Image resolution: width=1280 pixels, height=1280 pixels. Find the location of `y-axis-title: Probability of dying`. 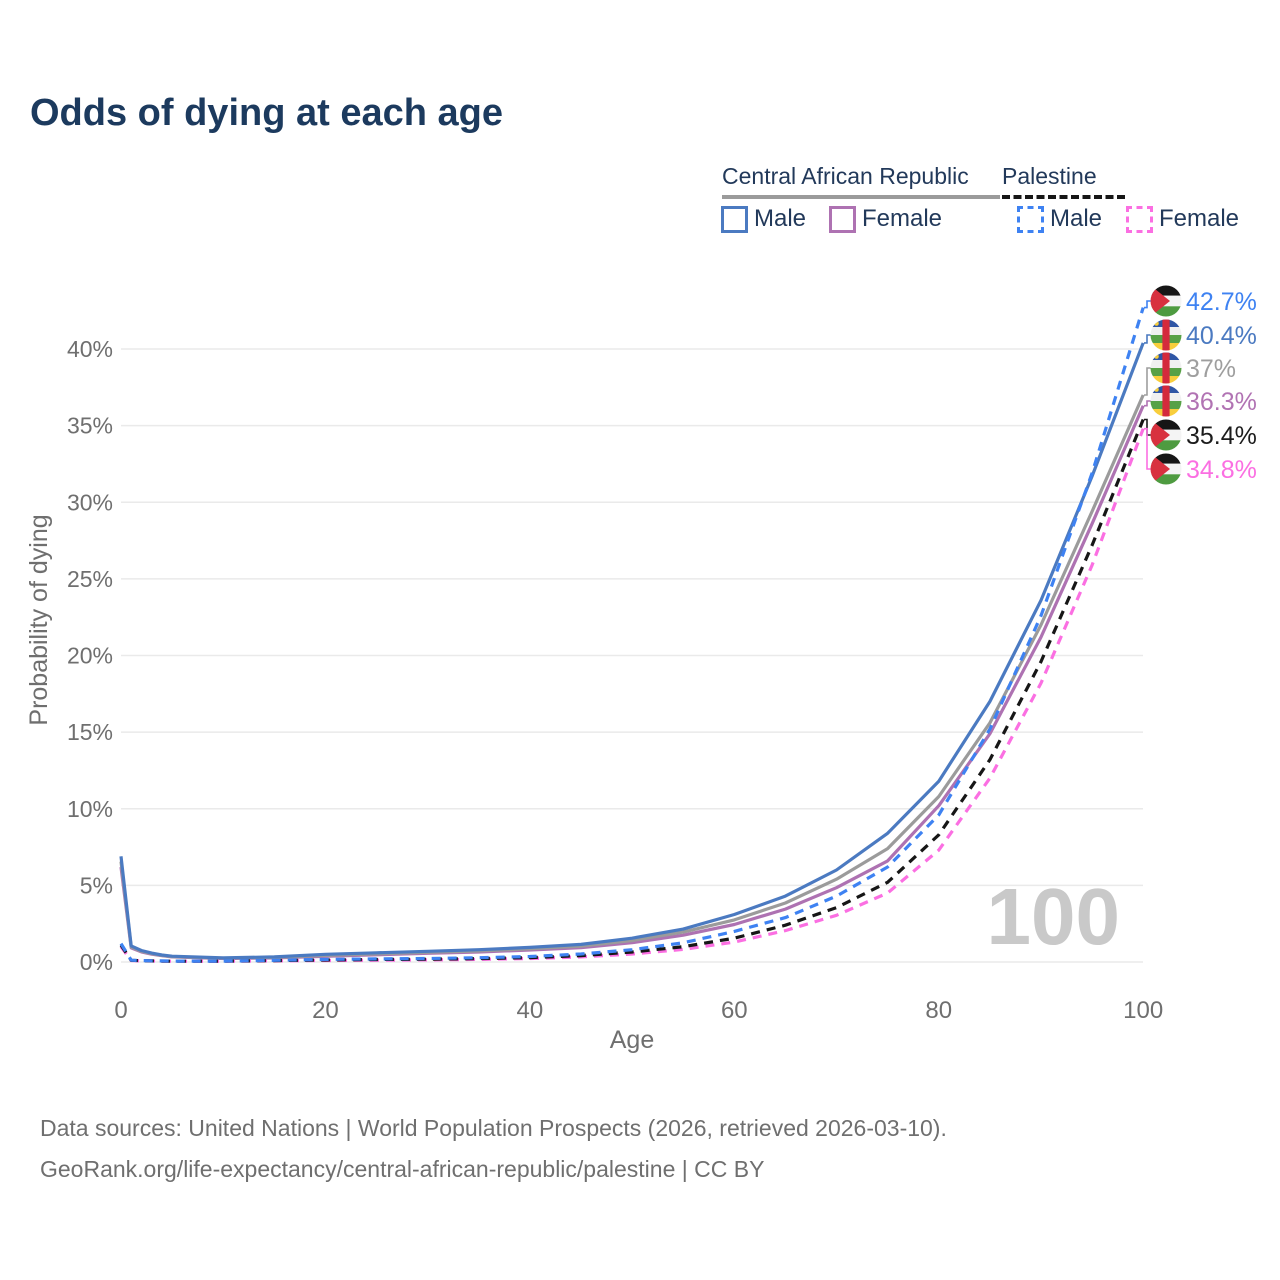

y-axis-title: Probability of dying is located at coordinates (39, 619).